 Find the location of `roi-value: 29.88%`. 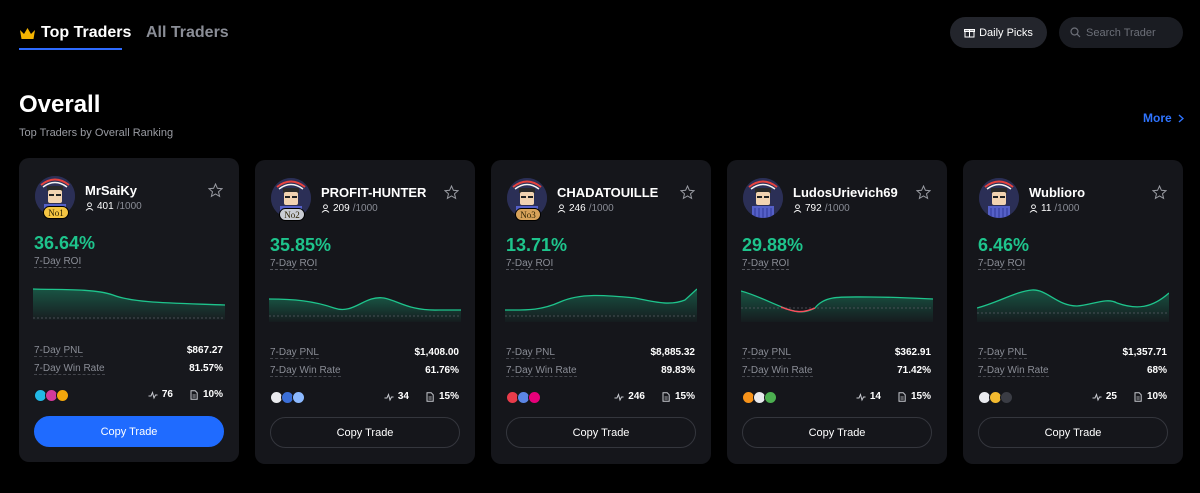

roi-value: 29.88% is located at coordinates (773, 245).